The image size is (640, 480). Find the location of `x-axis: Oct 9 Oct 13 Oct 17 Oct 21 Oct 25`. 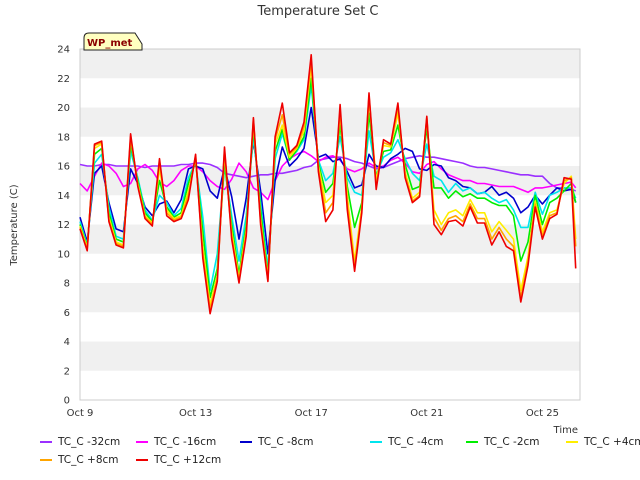

x-axis: Oct 9 Oct 13 Oct 17 Oct 21 Oct 25 is located at coordinates (313, 413).